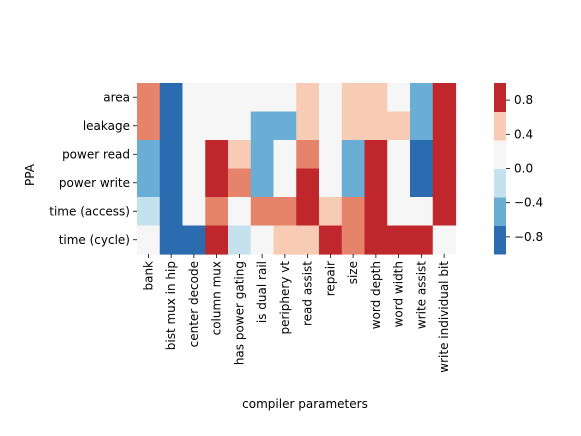 The height and width of the screenshot is (436, 581). Describe the element at coordinates (106, 126) in the screenshot. I see `y-tick-label: leakage` at that location.